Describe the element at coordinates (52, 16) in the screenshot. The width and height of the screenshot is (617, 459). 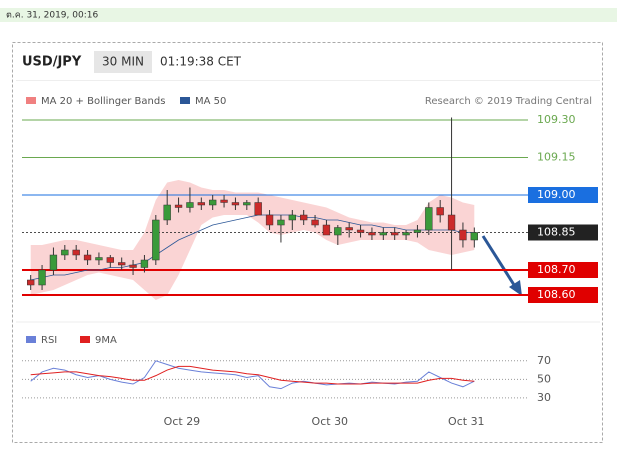
I see `date: ต.ค. 31, 2019, 00:16` at that location.